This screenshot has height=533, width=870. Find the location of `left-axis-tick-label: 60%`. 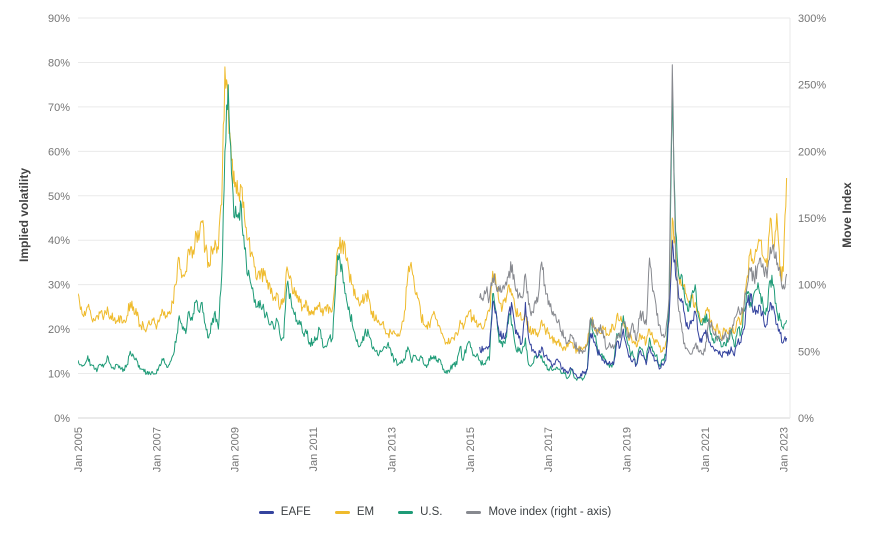

left-axis-tick-label: 60% is located at coordinates (59, 152).